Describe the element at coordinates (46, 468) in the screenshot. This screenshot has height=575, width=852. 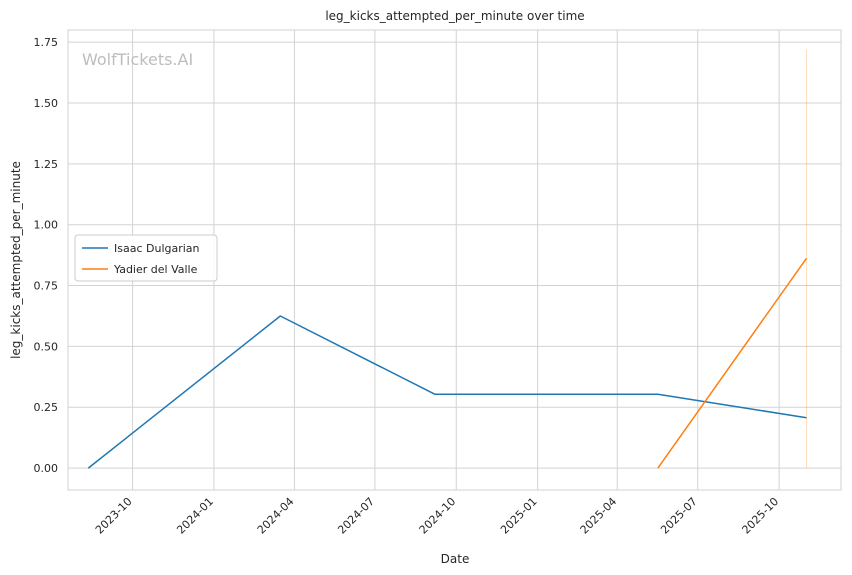
I see `y-tick-label: 0.00` at that location.